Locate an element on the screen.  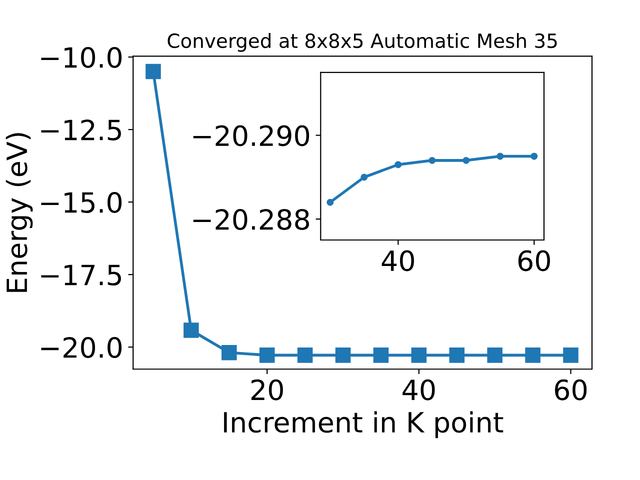
y-tick-label: −20.290 is located at coordinates (251, 135).